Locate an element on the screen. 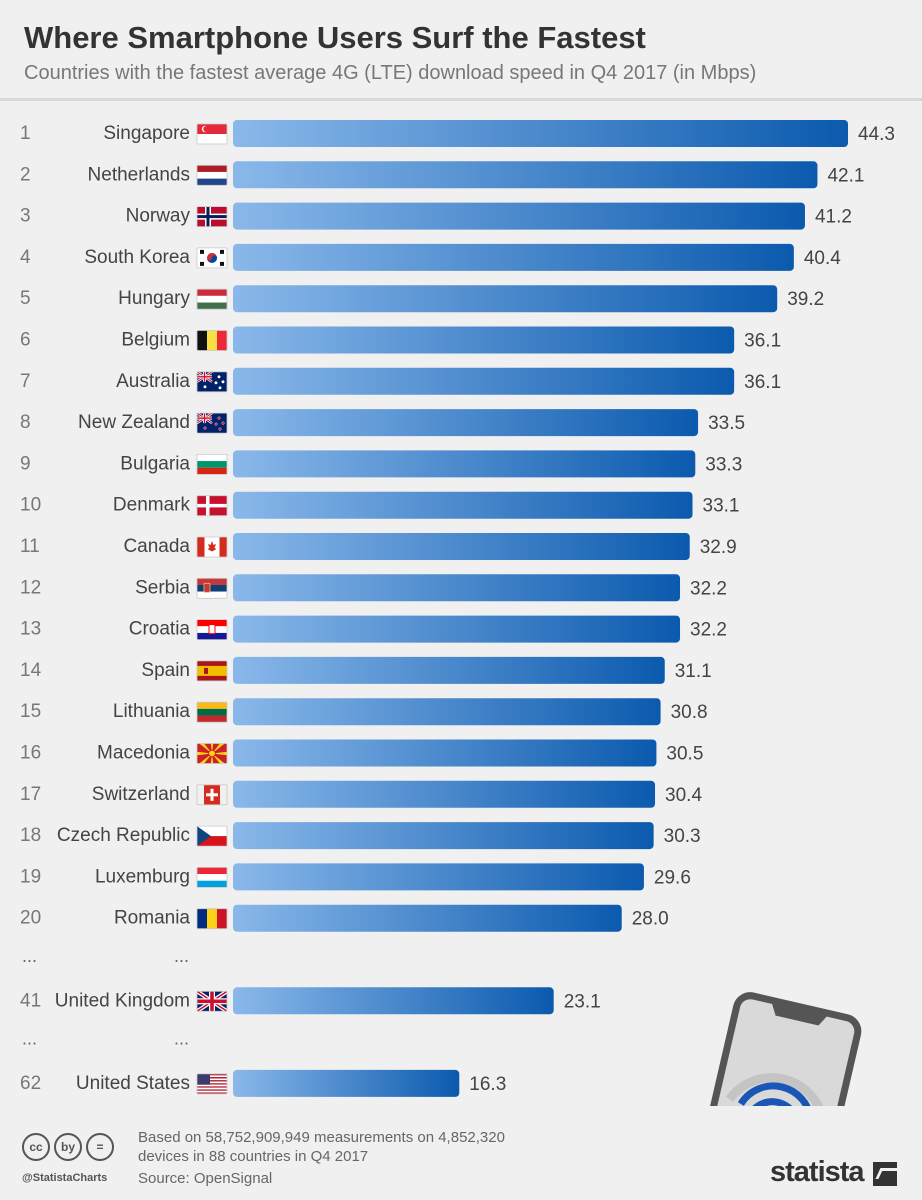 The image size is (922, 1200). rank-label: 16 is located at coordinates (30, 753).